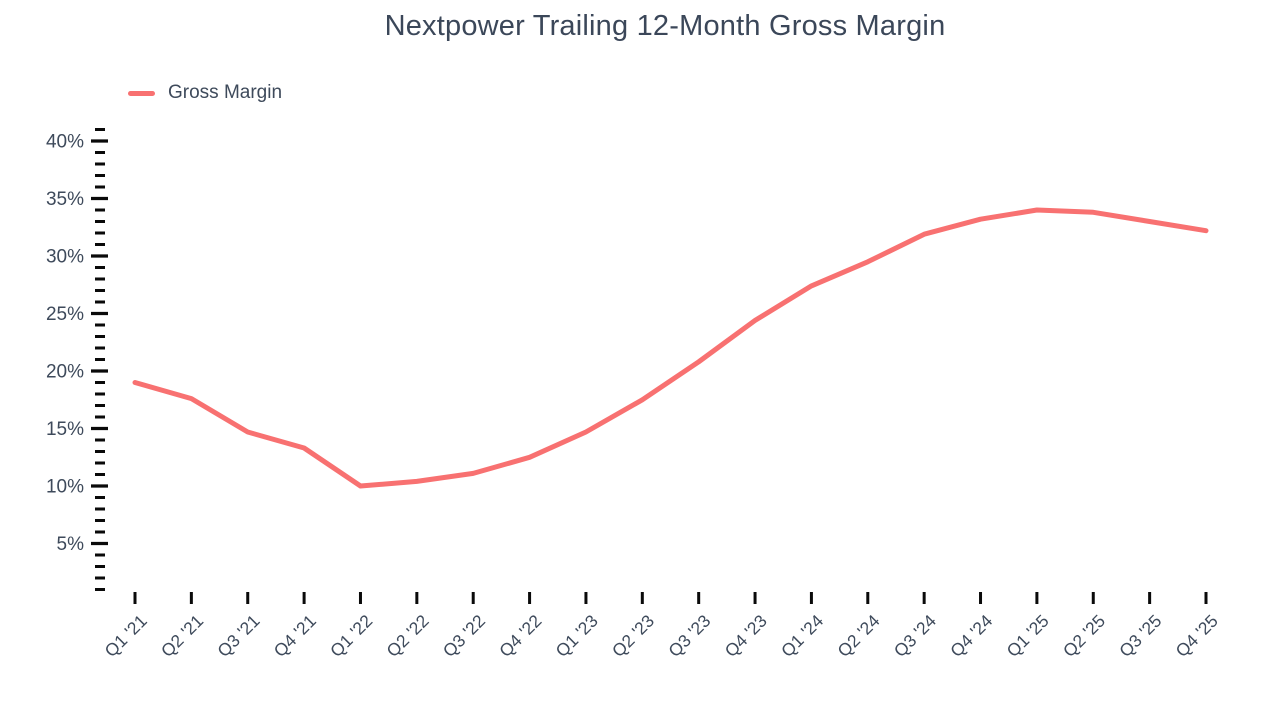  Describe the element at coordinates (65, 429) in the screenshot. I see `y-axis-tick-label: 15%` at that location.